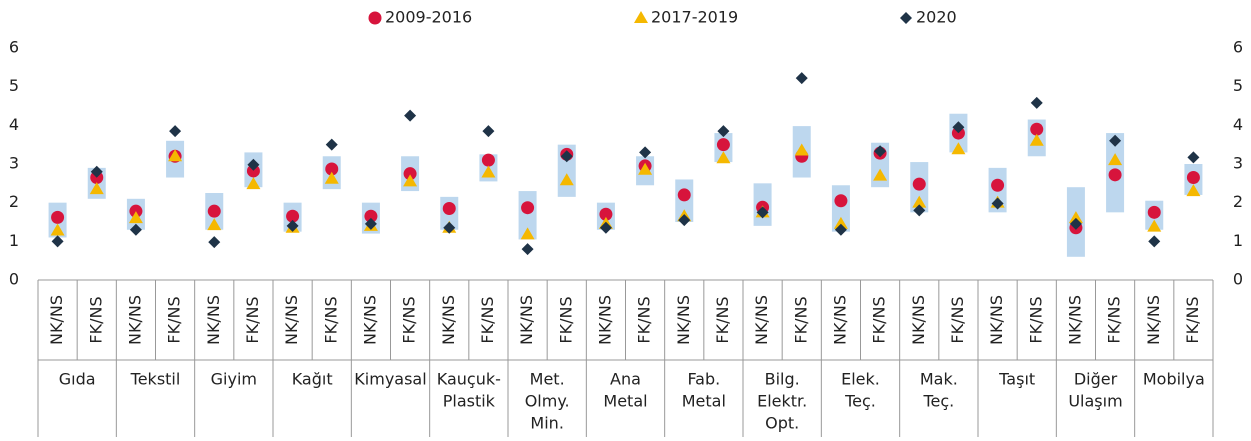 The height and width of the screenshot is (441, 1251). I want to click on group-label: Ana, so click(625, 379).